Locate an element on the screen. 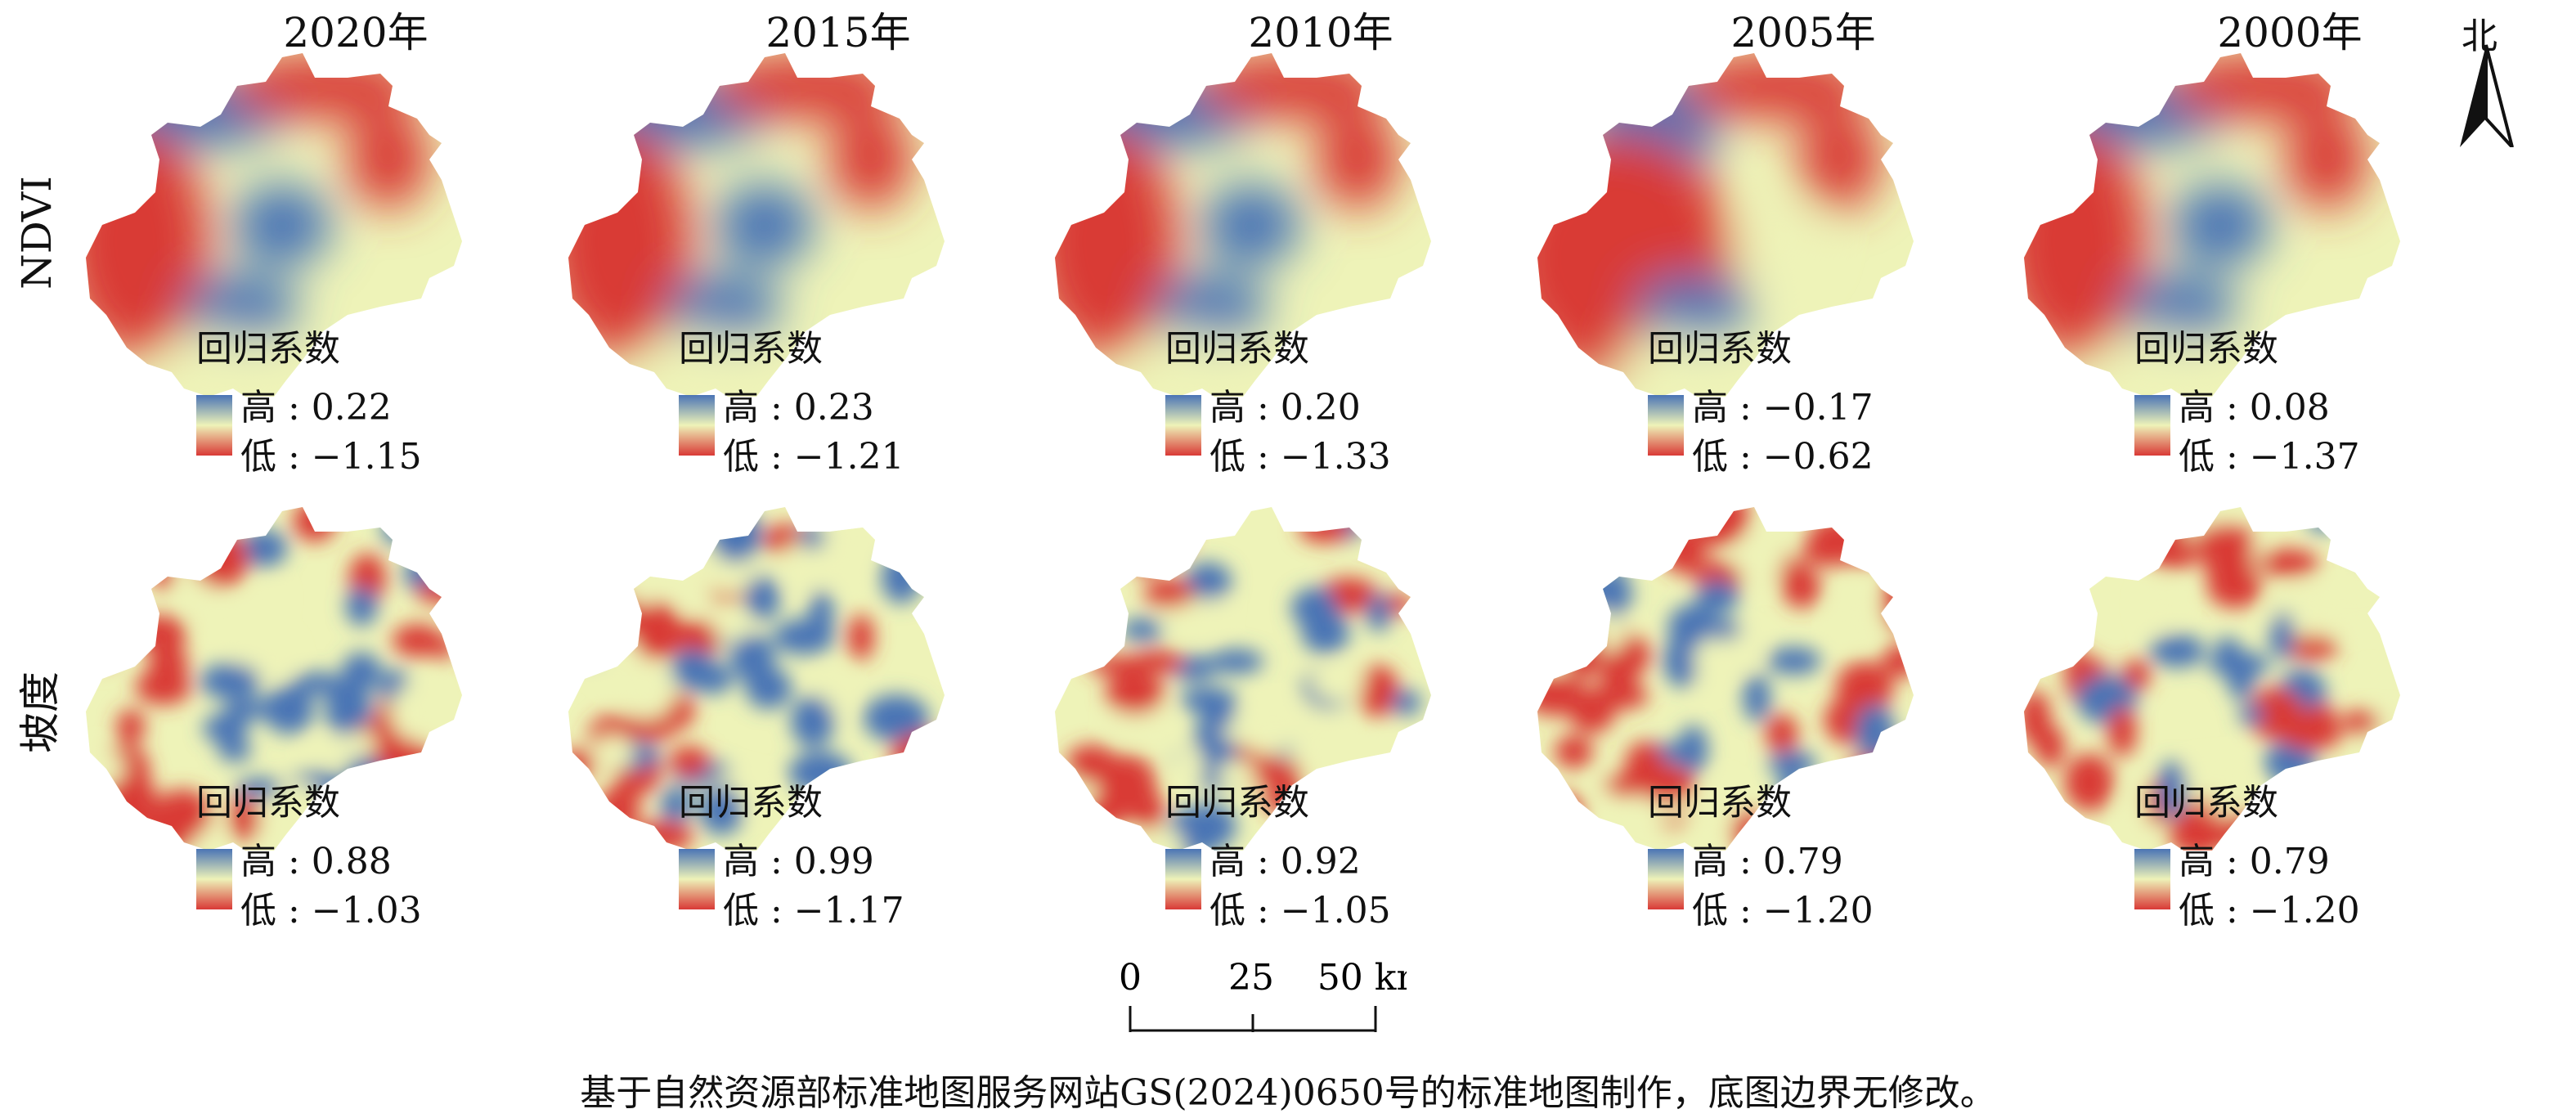 The height and width of the screenshot is (1118, 2576). legend-low-value: 低 : −1.15 is located at coordinates (331, 457).